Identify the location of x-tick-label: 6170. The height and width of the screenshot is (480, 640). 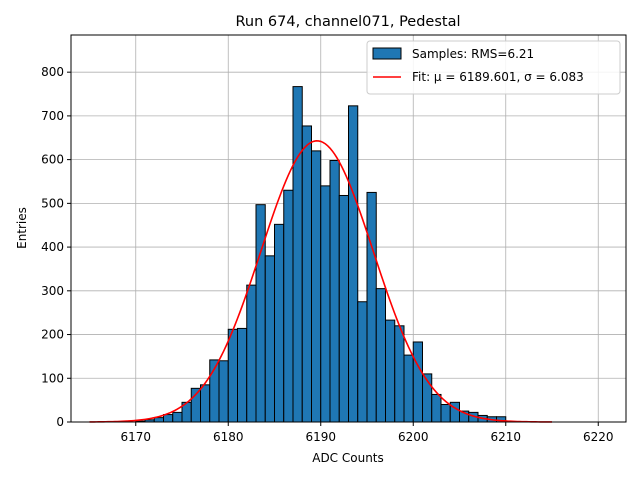
(135, 437).